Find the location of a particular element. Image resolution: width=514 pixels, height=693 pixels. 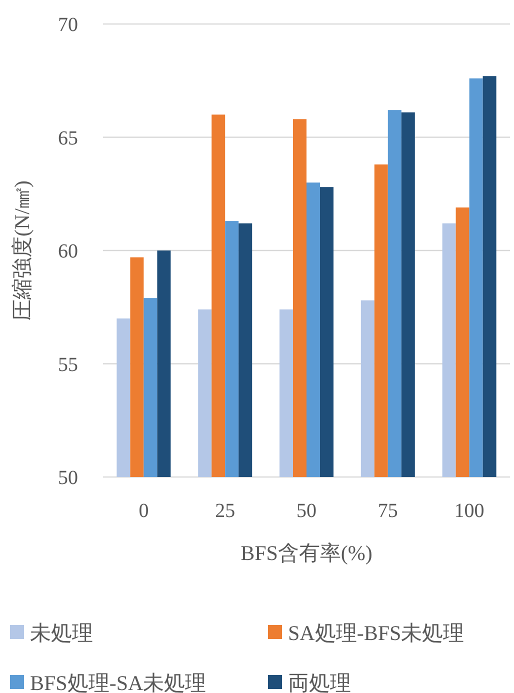

y-tick-label: 50 is located at coordinates (68, 478).